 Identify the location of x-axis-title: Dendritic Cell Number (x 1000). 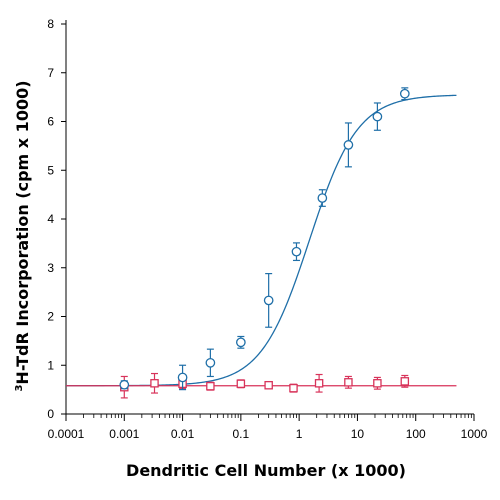
(266, 470).